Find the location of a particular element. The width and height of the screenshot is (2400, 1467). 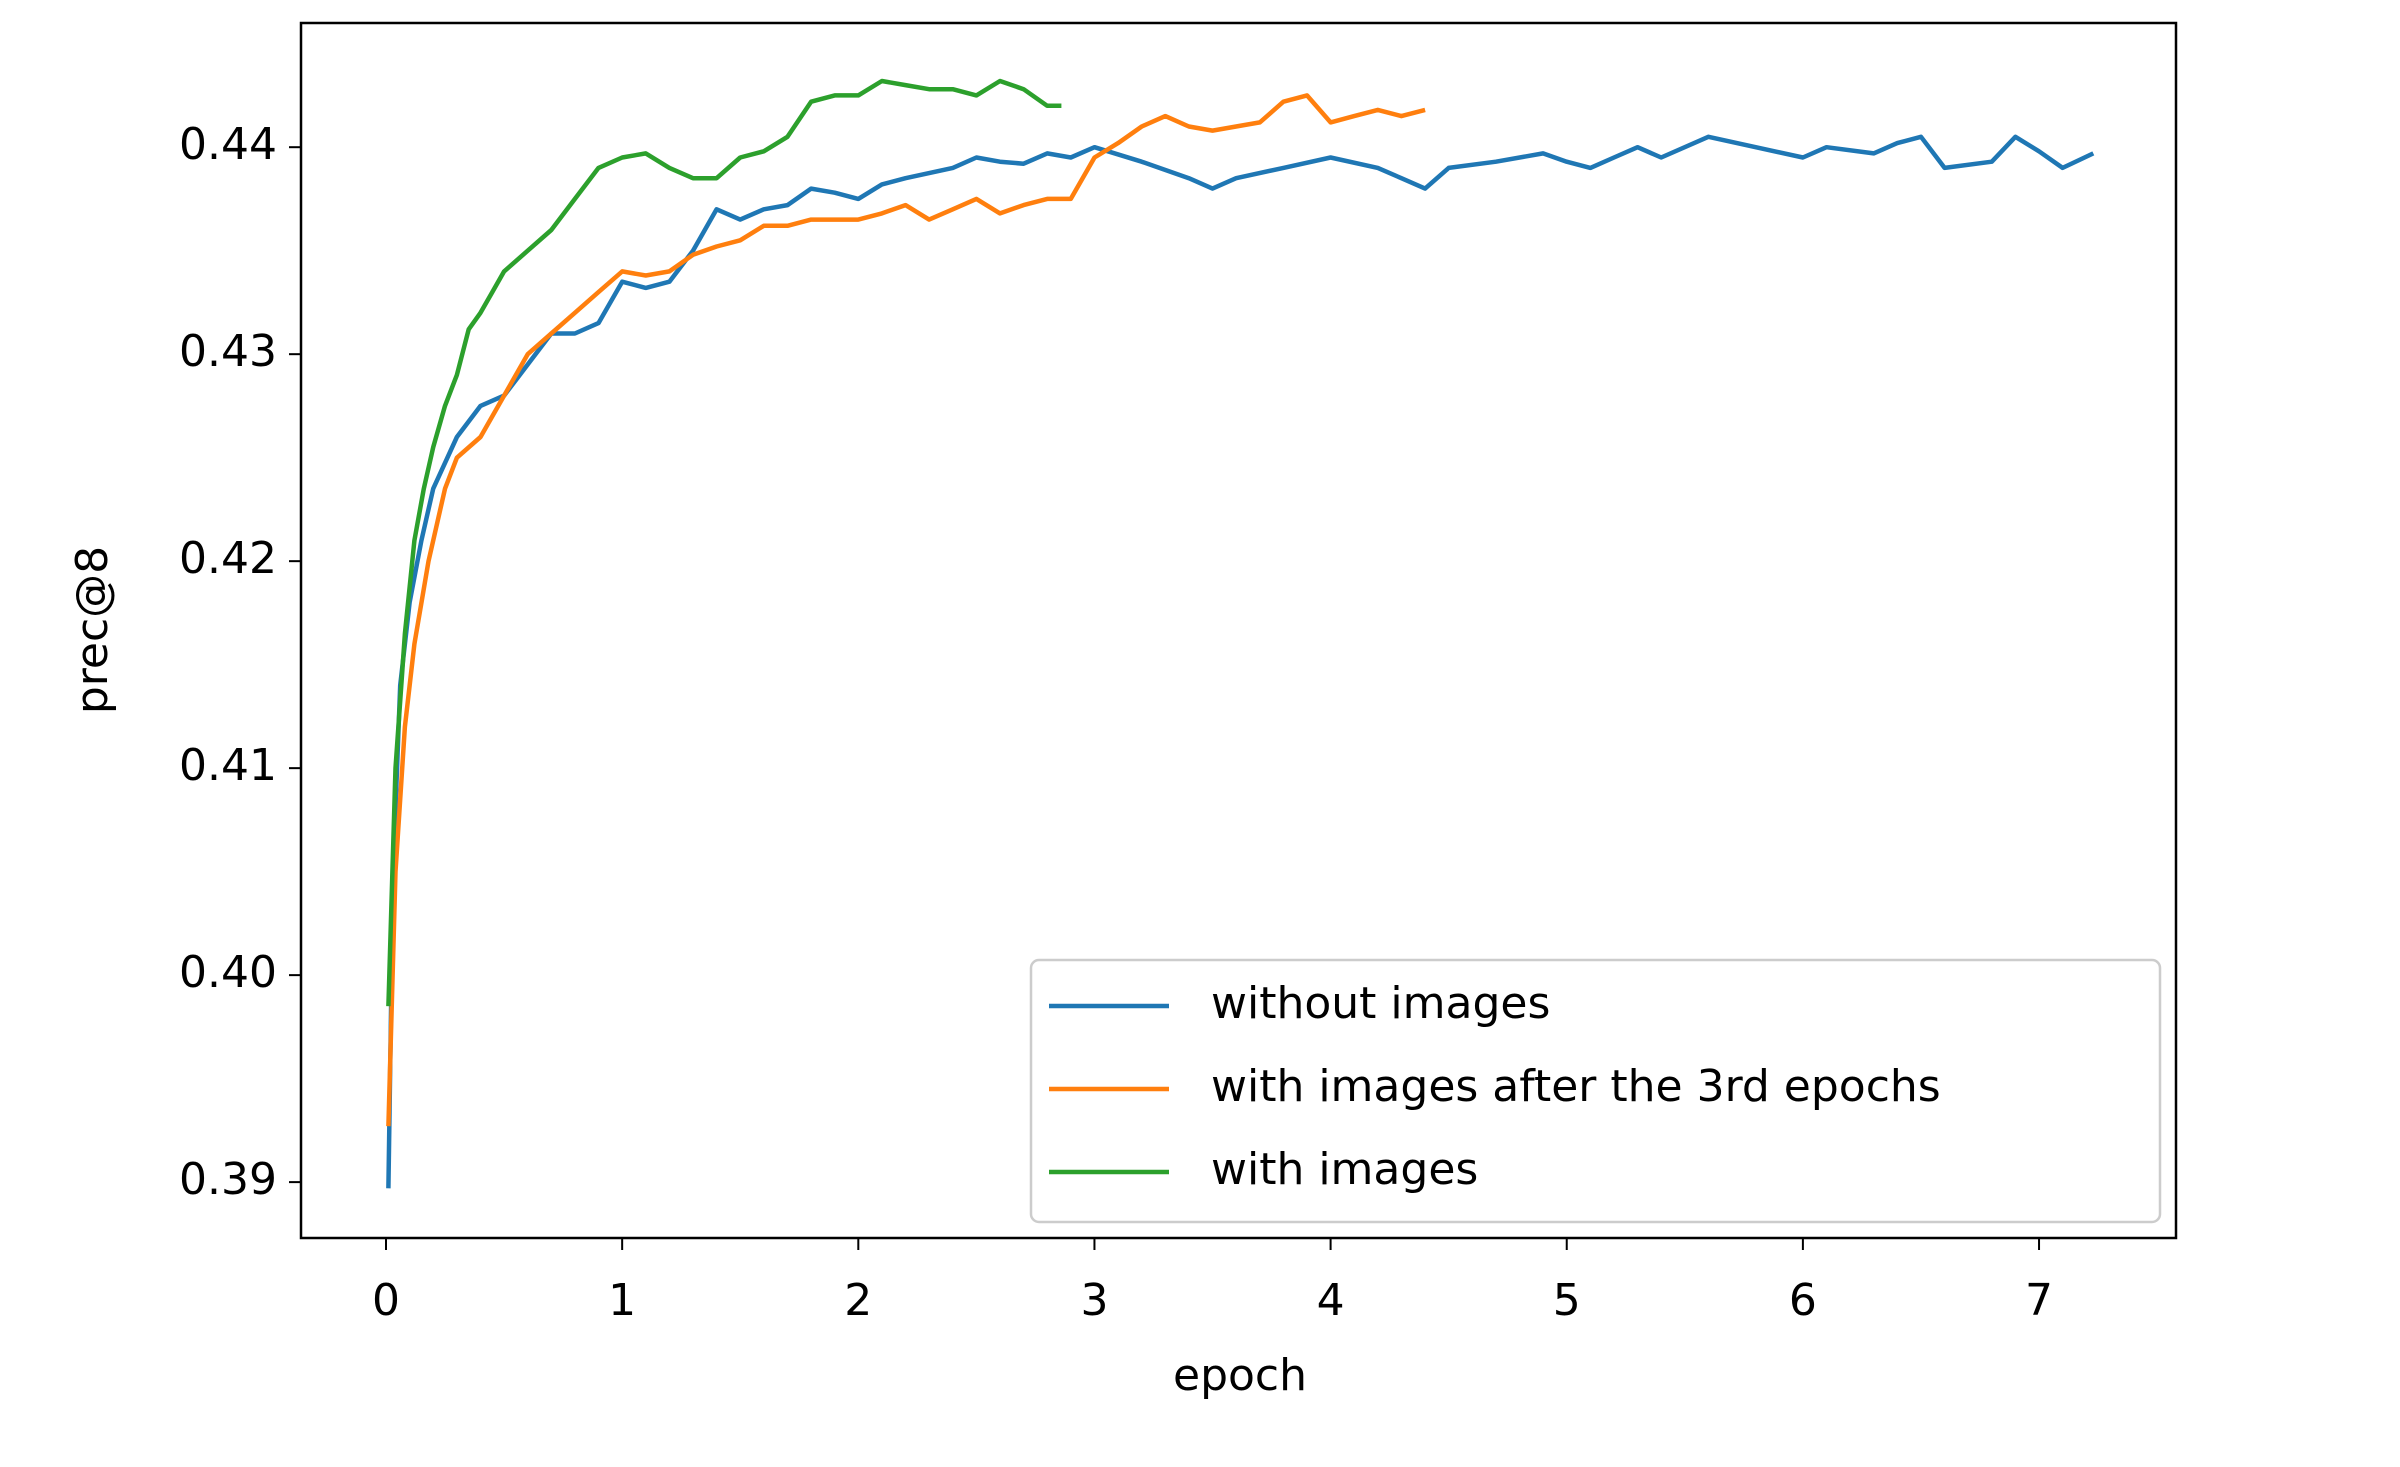

legend-label: without images is located at coordinates (1380, 1003).